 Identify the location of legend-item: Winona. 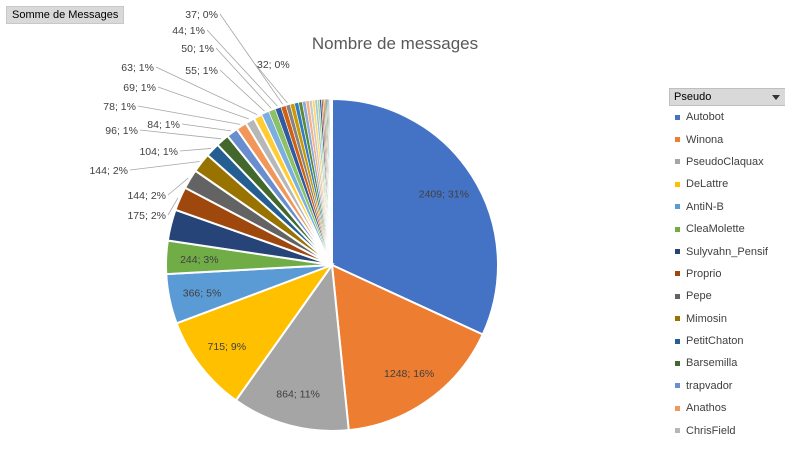
(727, 139).